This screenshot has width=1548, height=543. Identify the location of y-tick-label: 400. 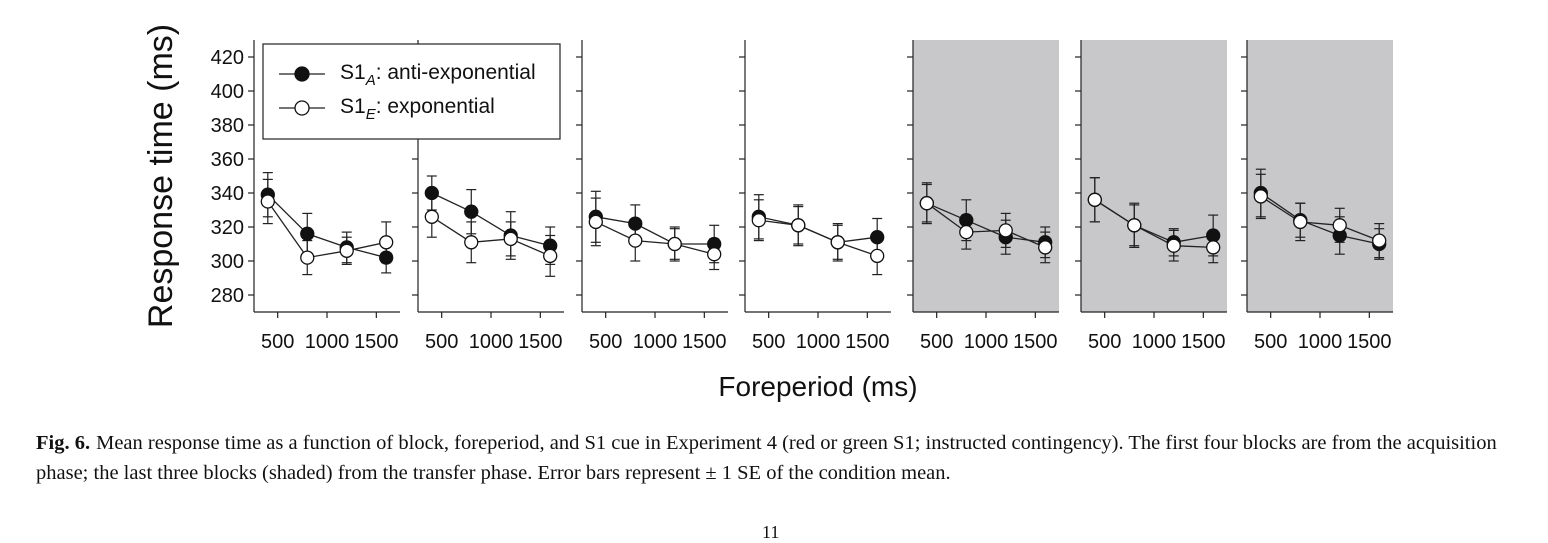
(227, 92).